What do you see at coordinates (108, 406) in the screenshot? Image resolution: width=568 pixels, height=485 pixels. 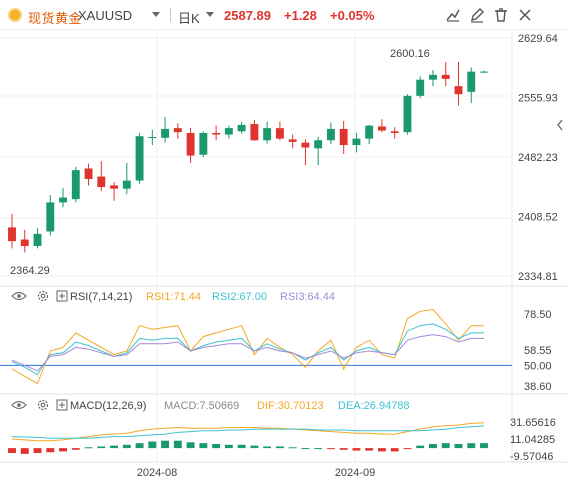 I see `macd-params: MACD(12,26,9)` at bounding box center [108, 406].